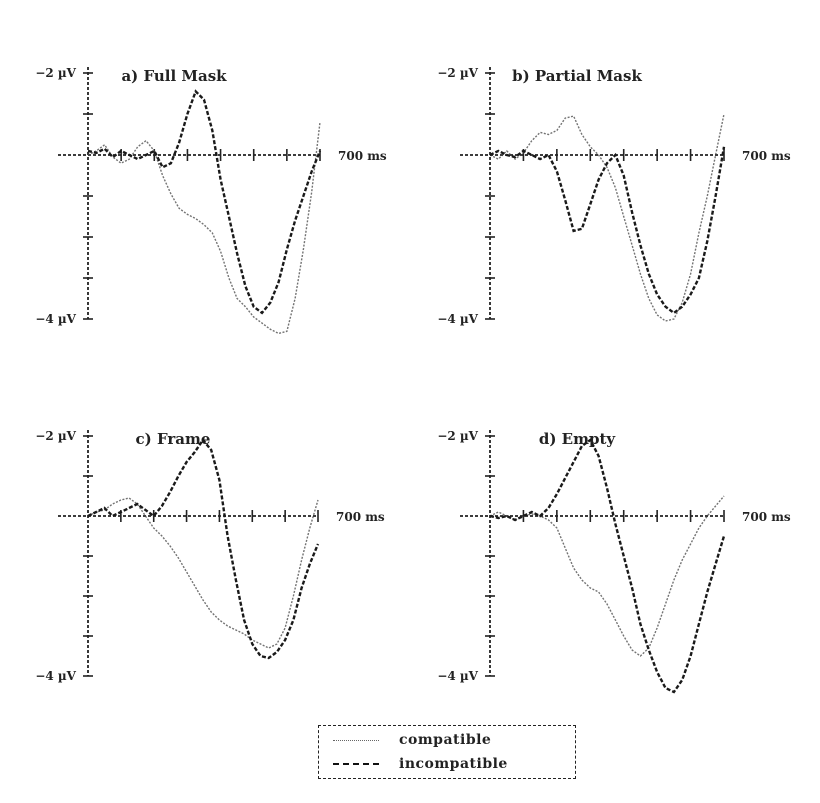 Image resolution: width=820 pixels, height=803 pixels. Describe the element at coordinates (445, 740) in the screenshot. I see `legend-label-compatible: compatible` at that location.